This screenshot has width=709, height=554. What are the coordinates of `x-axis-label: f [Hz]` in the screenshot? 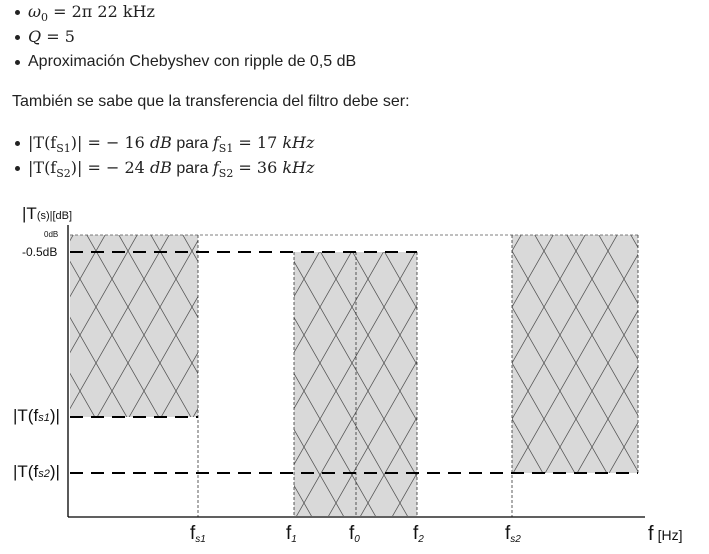 It's located at (665, 534).